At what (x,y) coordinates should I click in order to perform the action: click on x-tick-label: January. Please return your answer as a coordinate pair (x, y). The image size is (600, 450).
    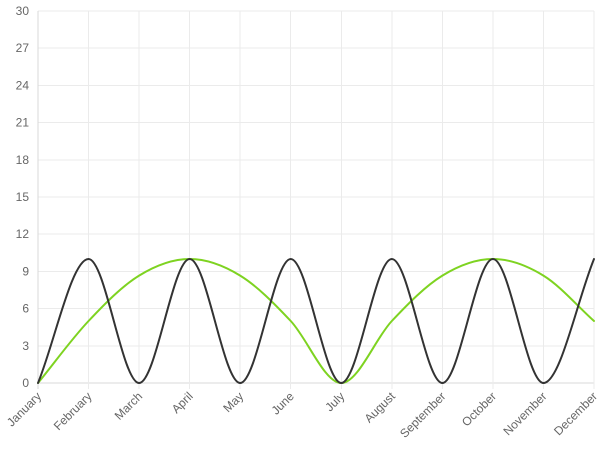
    Looking at the image, I should click on (24, 409).